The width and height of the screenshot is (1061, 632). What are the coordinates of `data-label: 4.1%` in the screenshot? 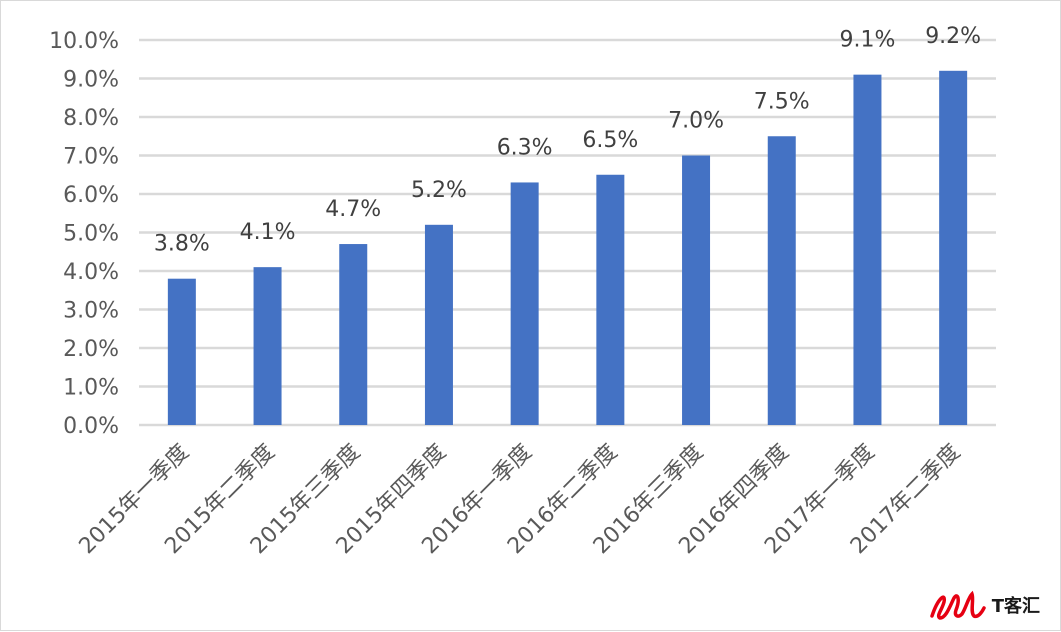 It's located at (268, 232).